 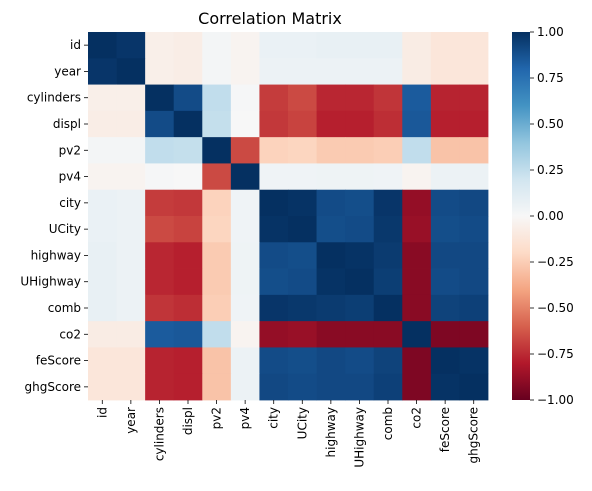 What do you see at coordinates (445, 308) in the screenshot?
I see `heatmap-cell-comb-feScore` at bounding box center [445, 308].